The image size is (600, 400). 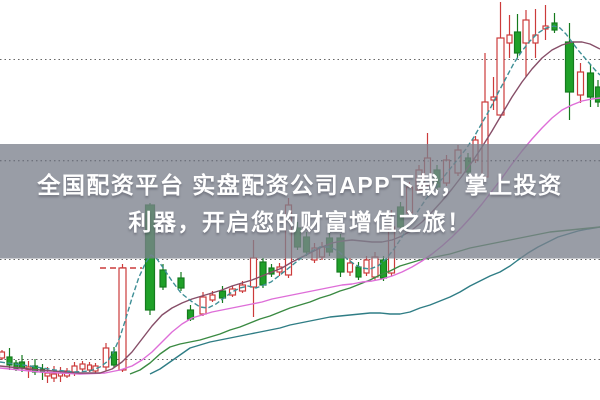 I want to click on banner-text-line-1: 全国配资平台 实盘配资公司APP下载，掌上投资, so click(x=299, y=185).